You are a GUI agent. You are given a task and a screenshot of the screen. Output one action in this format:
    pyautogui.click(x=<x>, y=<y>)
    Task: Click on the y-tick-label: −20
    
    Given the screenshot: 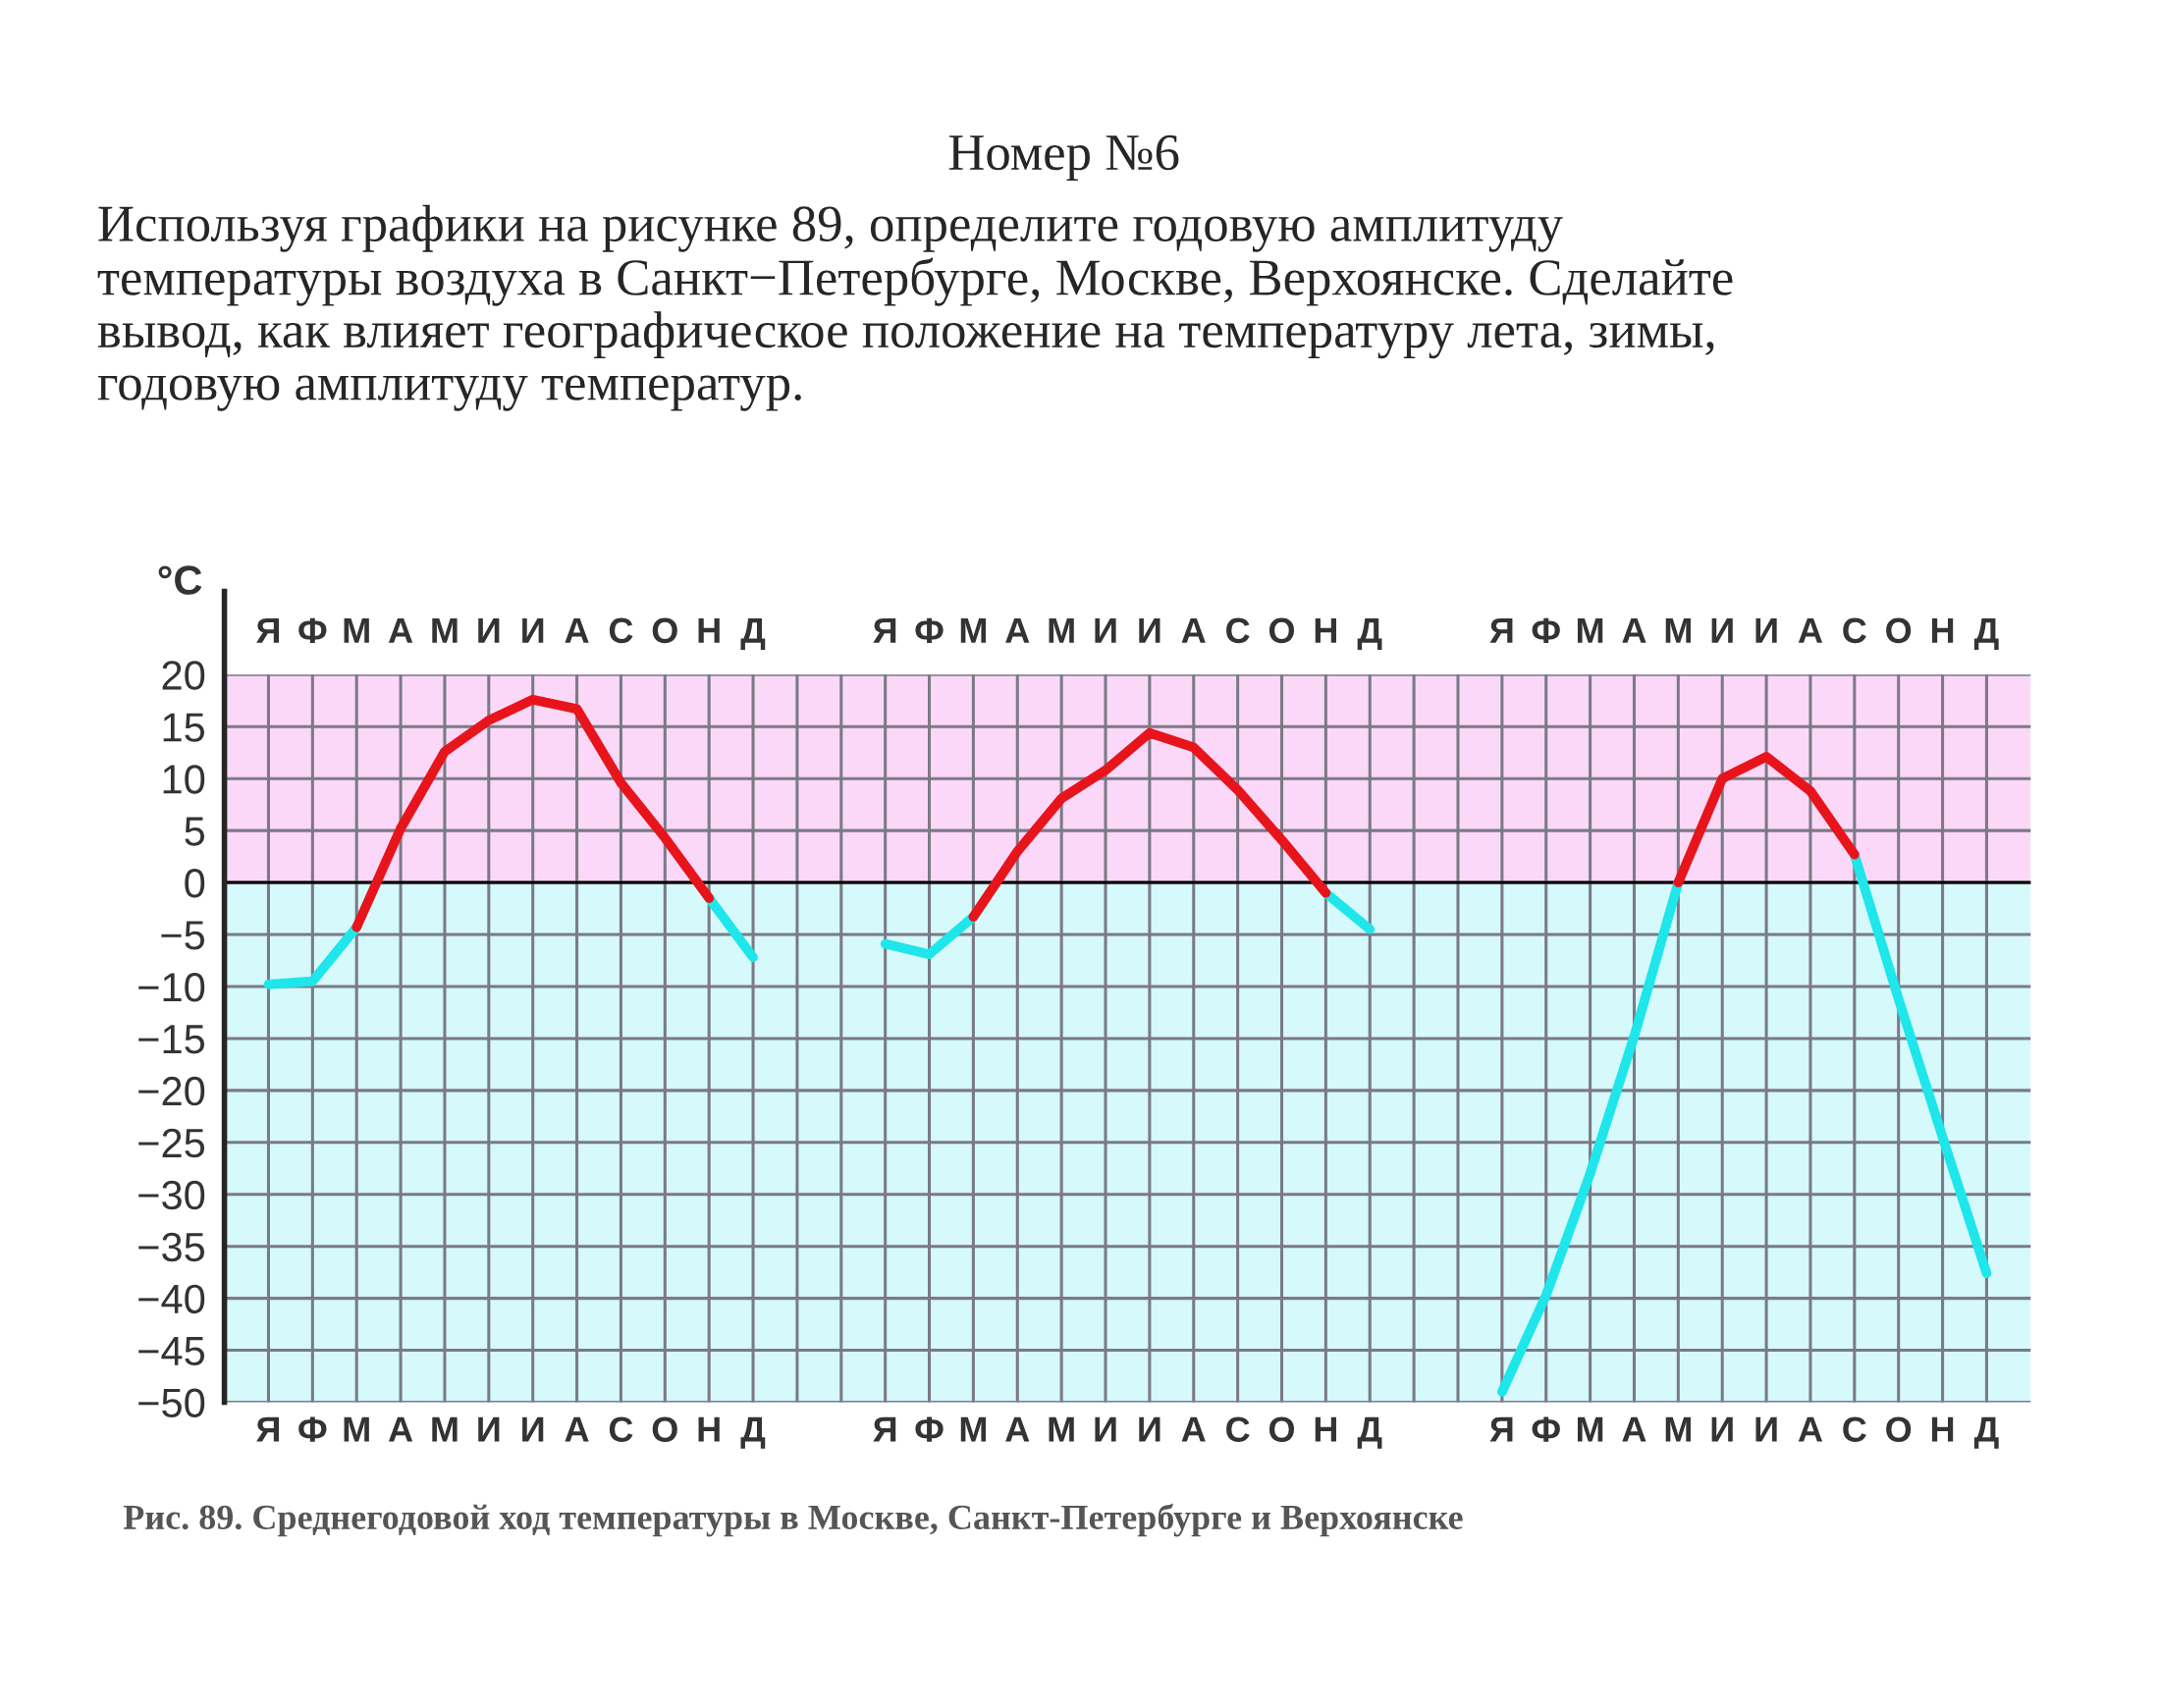 What is the action you would take?
    pyautogui.click(x=171, y=1091)
    